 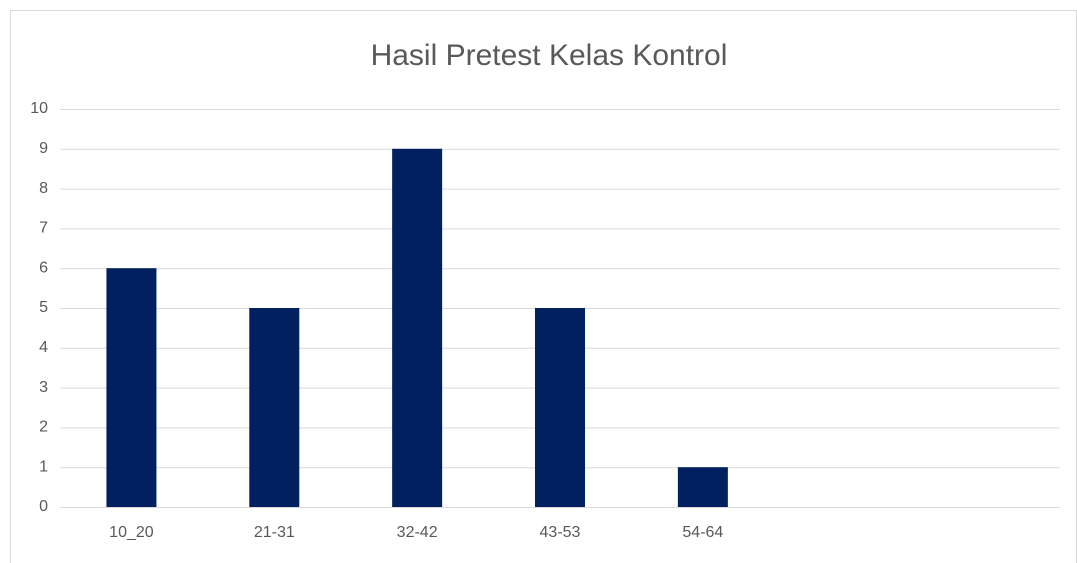 What do you see at coordinates (702, 532) in the screenshot?
I see `x-tick-label: 54-64` at bounding box center [702, 532].